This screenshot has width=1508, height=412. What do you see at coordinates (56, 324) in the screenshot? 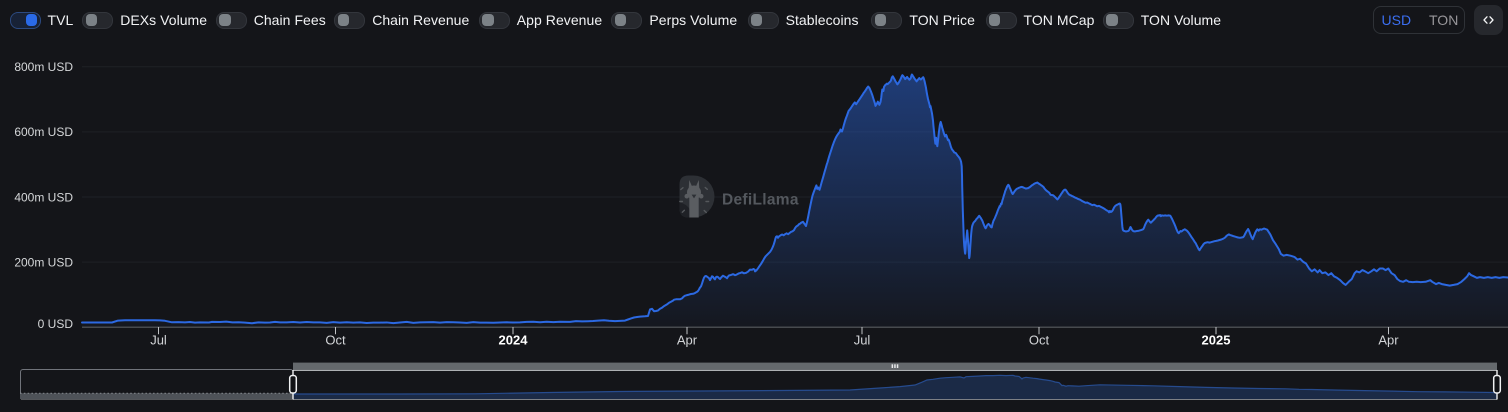
I see `svg-text: 0 USD` at bounding box center [56, 324].